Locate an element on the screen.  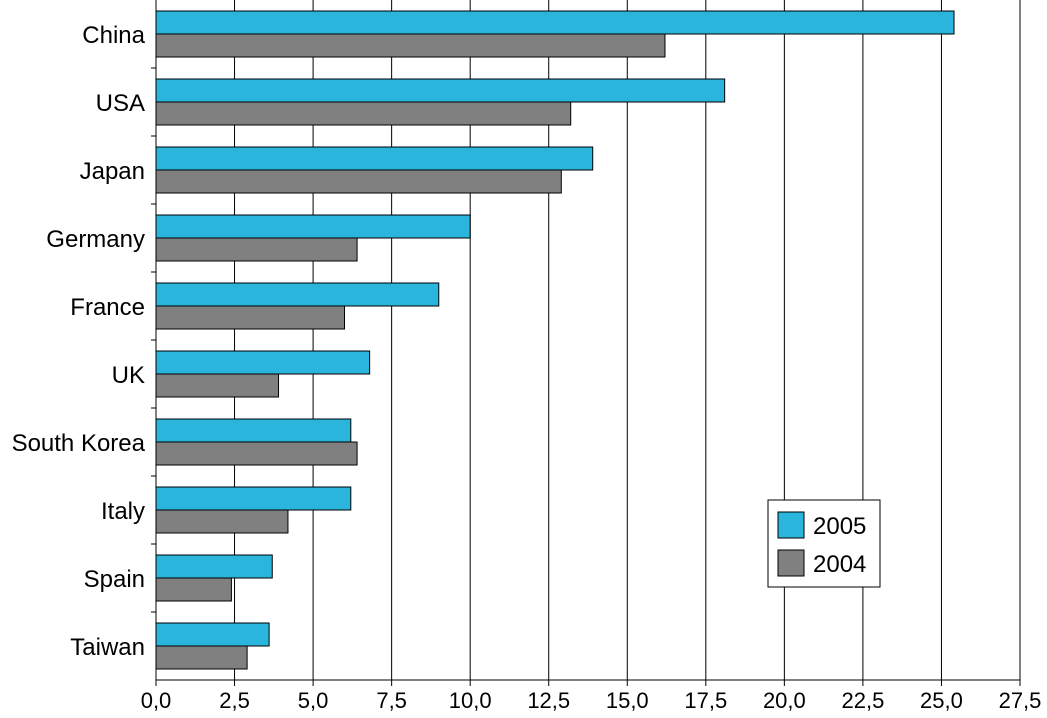
legend-swatch-2004 is located at coordinates (791, 563).